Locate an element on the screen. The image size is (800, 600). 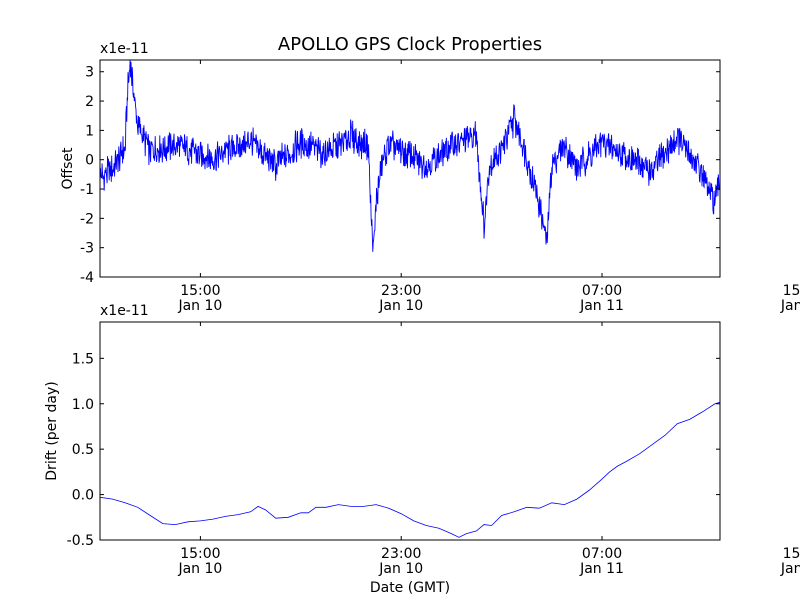
chart-title: APOLLO GPS Clock Properties is located at coordinates (410, 44).